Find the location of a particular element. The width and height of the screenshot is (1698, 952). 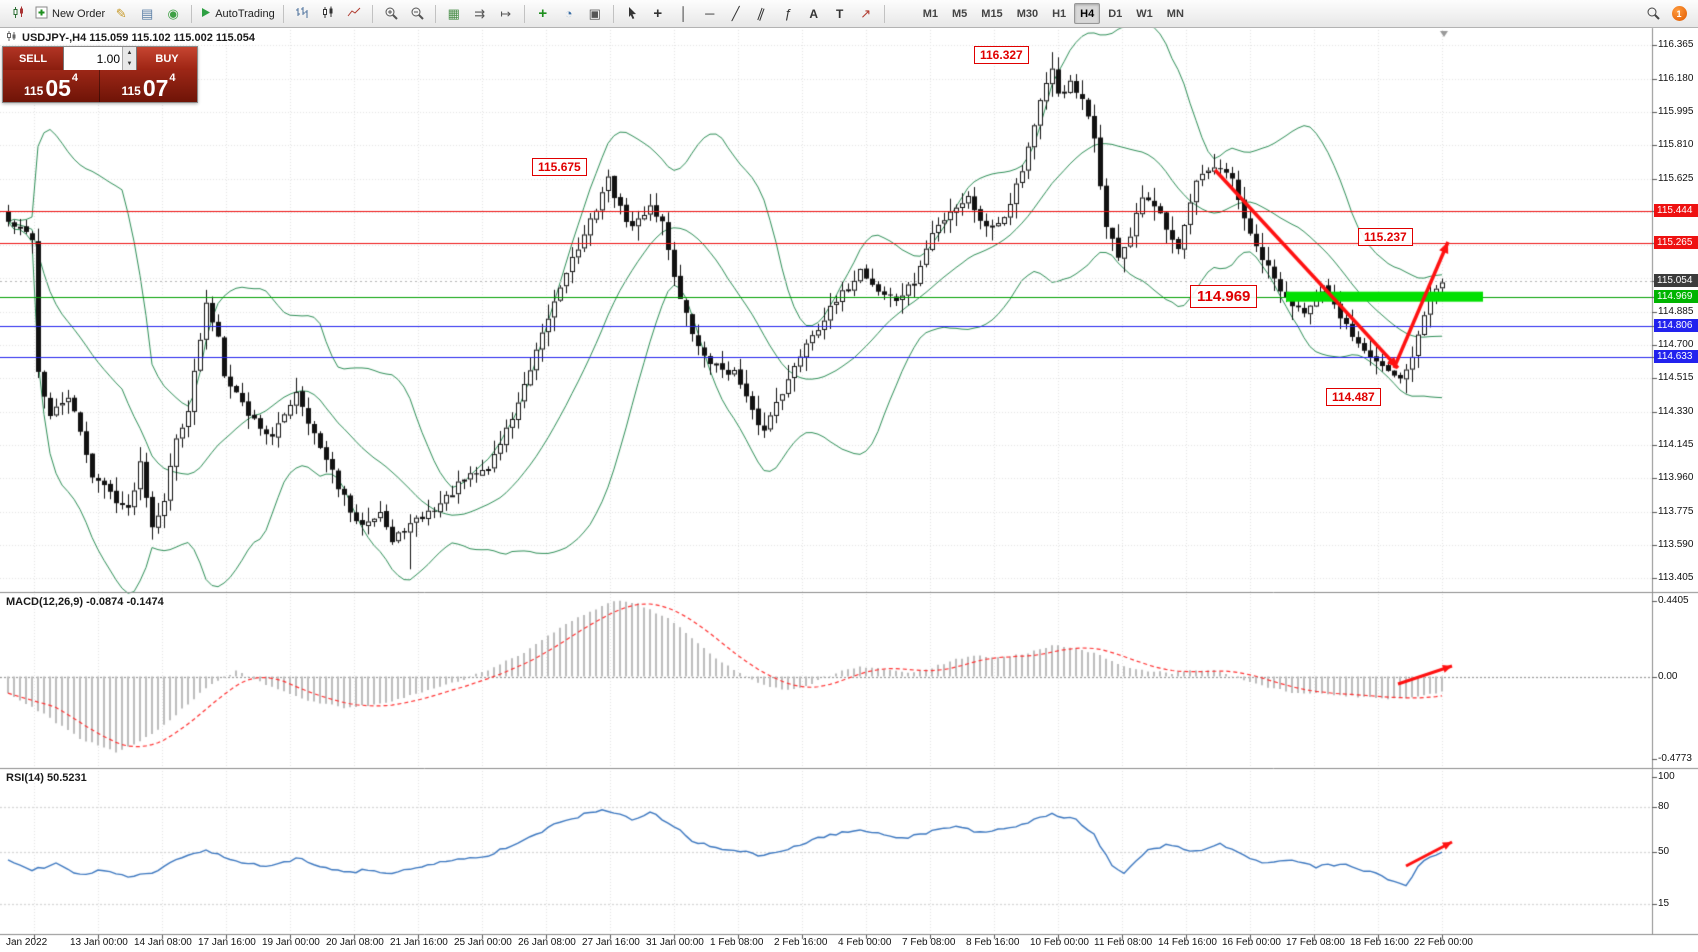

volume-input is located at coordinates (93, 58).